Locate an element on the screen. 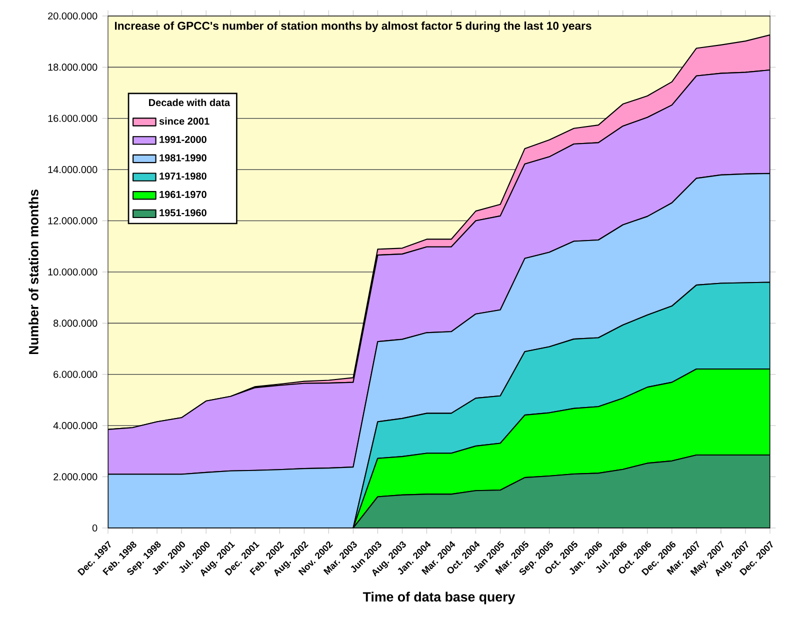 This screenshot has height=641, width=794. y-axis-title: Number of station months is located at coordinates (33, 272).